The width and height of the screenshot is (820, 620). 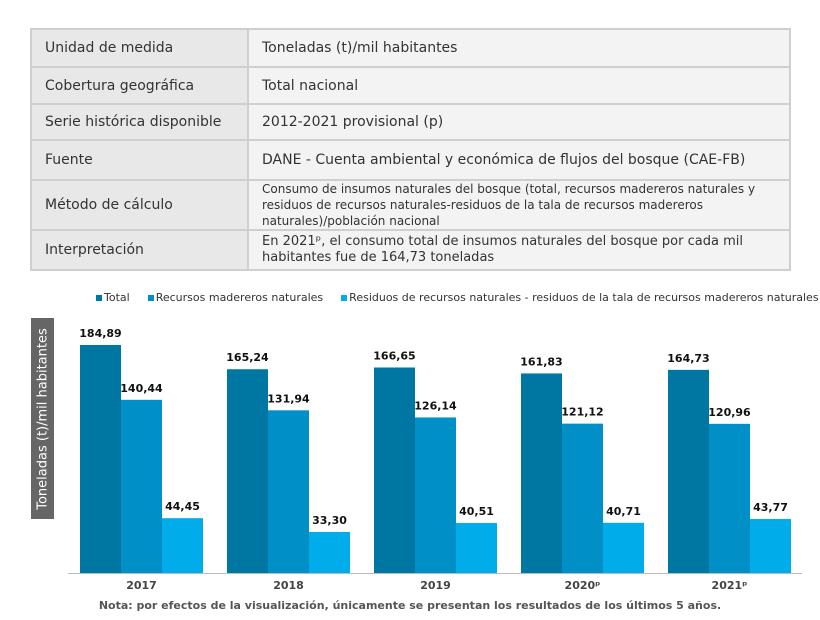 What do you see at coordinates (139, 48) in the screenshot?
I see `info-label: Unidad de medida` at bounding box center [139, 48].